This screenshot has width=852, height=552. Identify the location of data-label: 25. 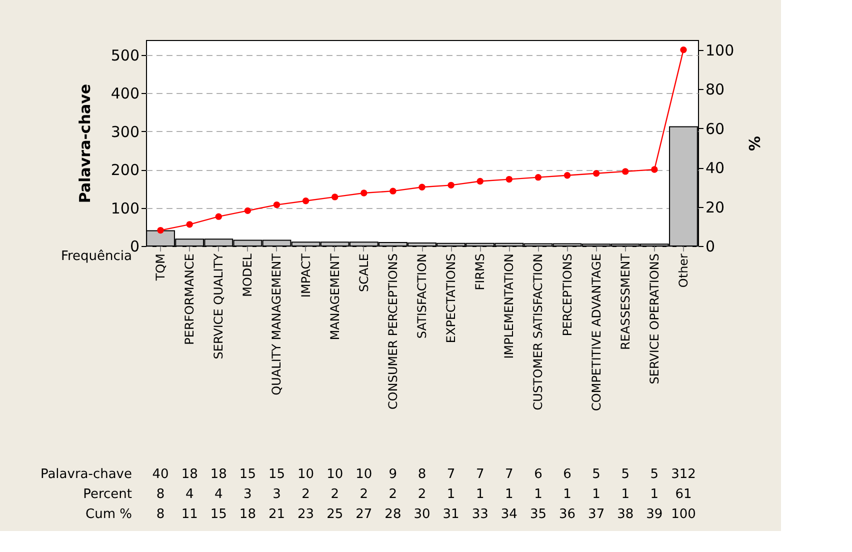
(335, 514).